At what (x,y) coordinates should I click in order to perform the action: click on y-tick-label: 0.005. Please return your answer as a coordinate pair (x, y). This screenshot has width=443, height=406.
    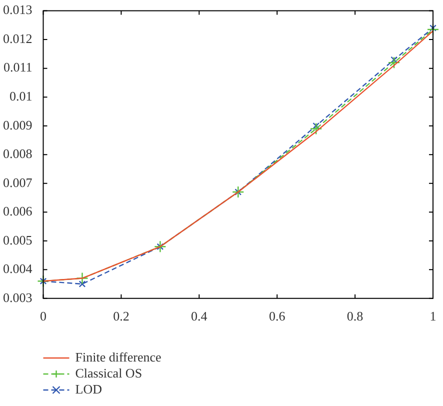
    Looking at the image, I should click on (17, 240).